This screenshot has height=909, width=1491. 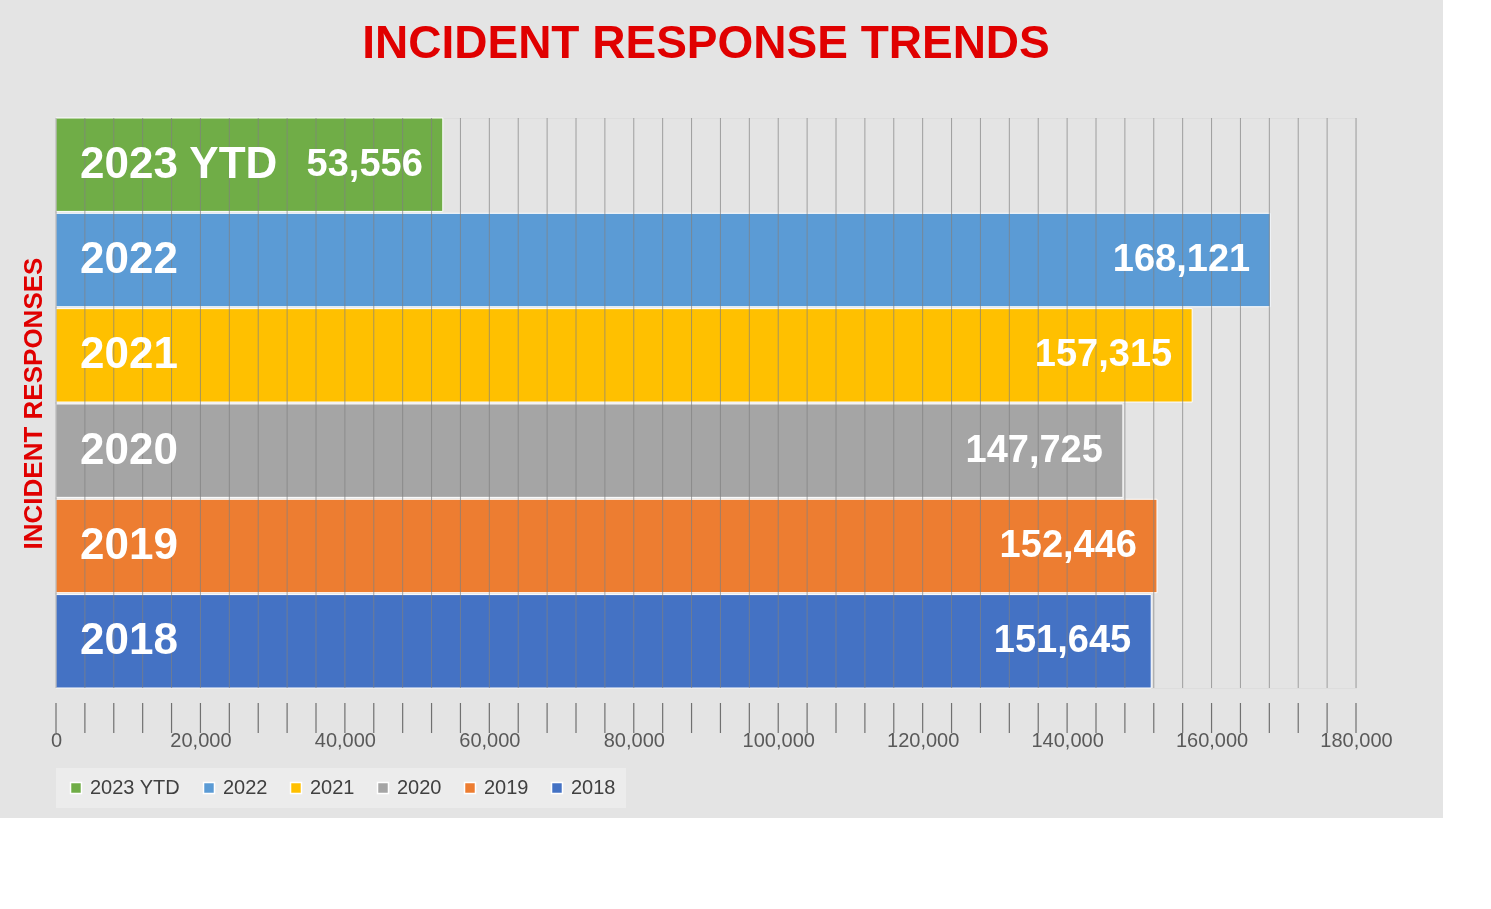 I want to click on x-tick-label: 160,000, so click(x=1212, y=739).